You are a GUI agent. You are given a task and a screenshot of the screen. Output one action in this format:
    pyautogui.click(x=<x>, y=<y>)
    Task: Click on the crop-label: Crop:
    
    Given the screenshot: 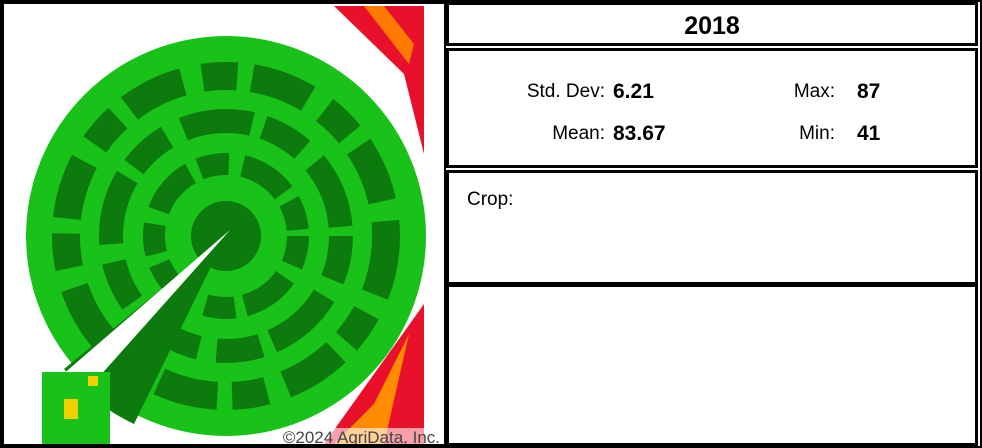 What is the action you would take?
    pyautogui.click(x=490, y=199)
    